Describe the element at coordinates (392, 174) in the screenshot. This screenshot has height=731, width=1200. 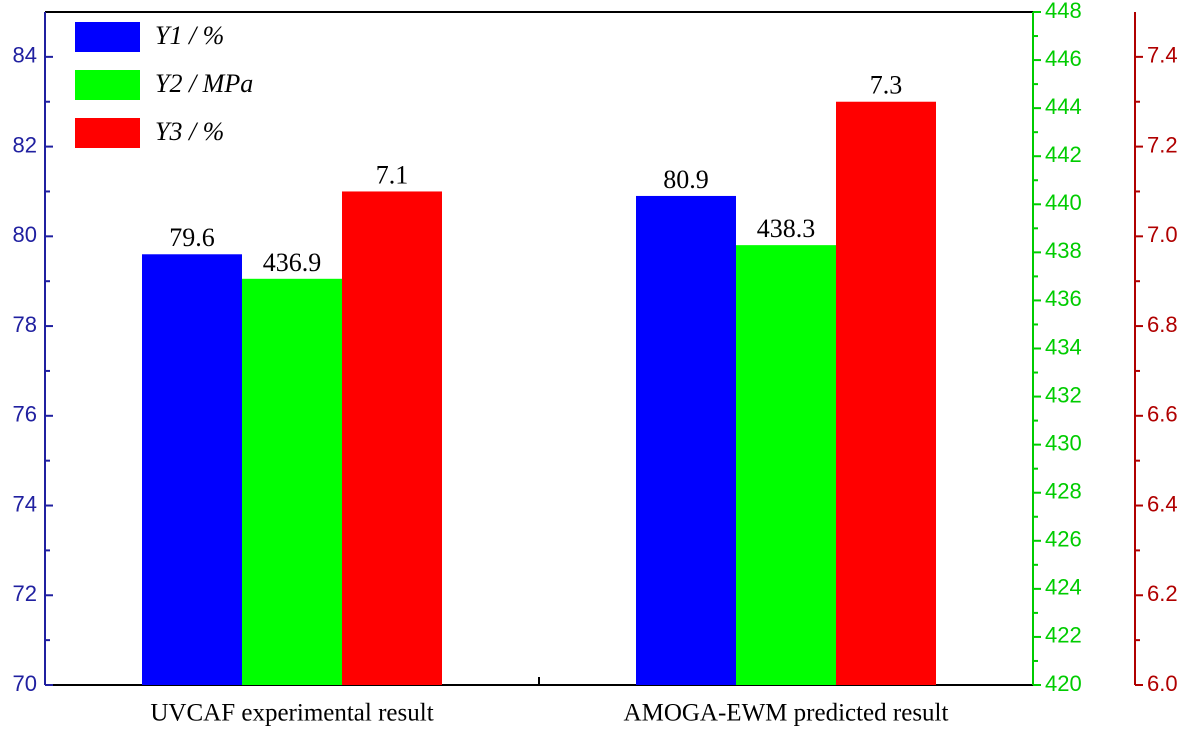
I see `value-label: 7.1` at that location.